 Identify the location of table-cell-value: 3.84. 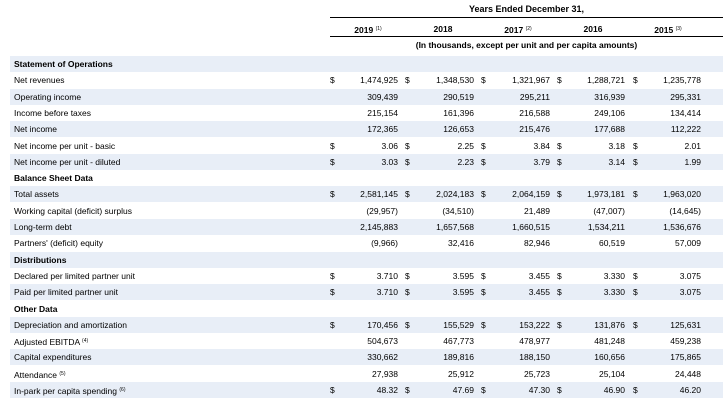
(541, 145).